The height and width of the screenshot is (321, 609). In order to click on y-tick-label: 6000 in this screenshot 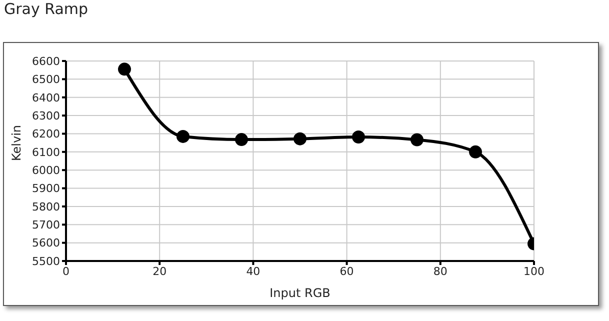, I will do `click(46, 170)`.